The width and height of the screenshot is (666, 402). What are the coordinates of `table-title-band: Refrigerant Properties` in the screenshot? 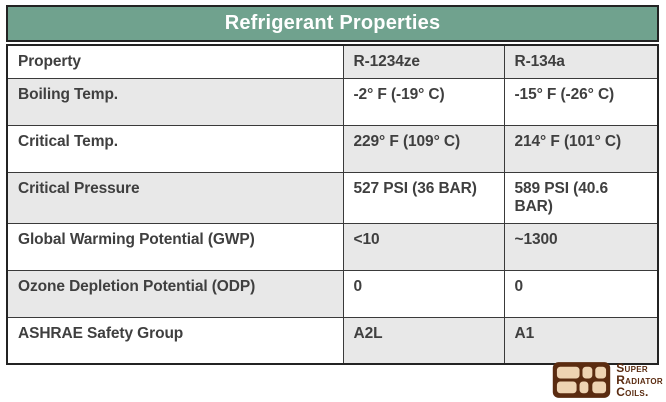 It's located at (332, 23).